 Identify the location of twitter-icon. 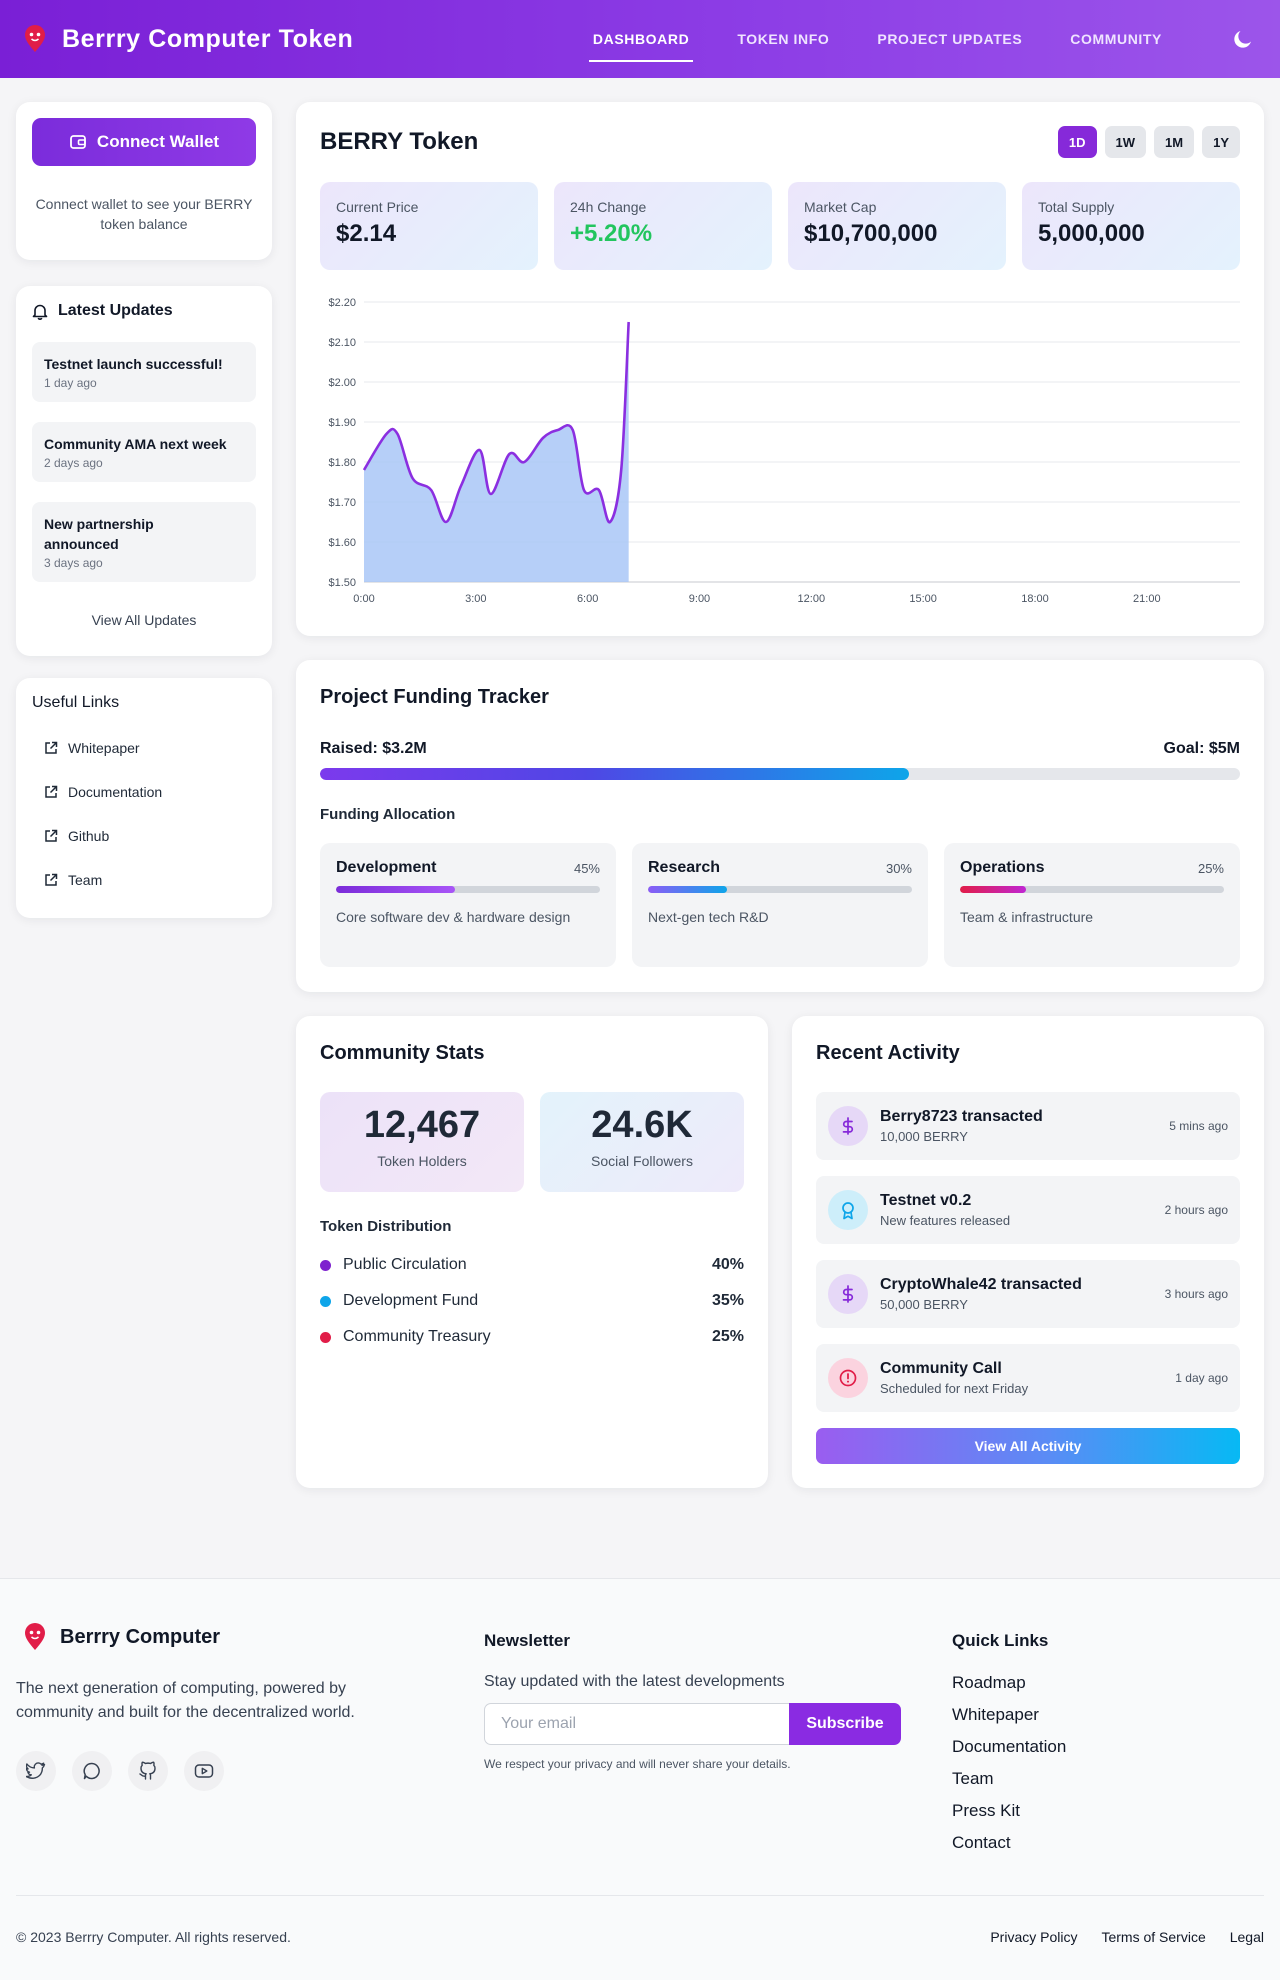
(36, 1771).